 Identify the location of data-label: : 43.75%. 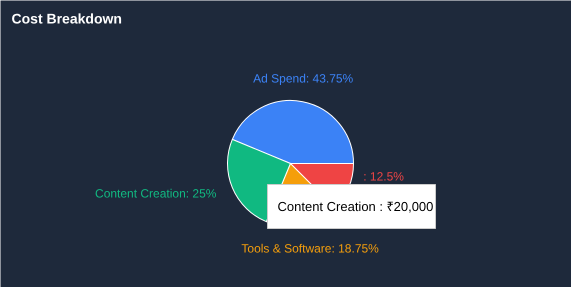
(330, 78).